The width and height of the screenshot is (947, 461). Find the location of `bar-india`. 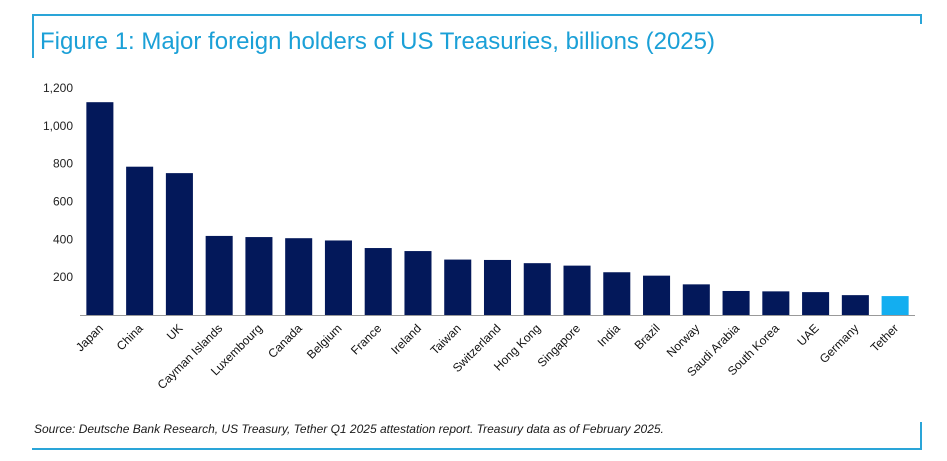

bar-india is located at coordinates (616, 293).